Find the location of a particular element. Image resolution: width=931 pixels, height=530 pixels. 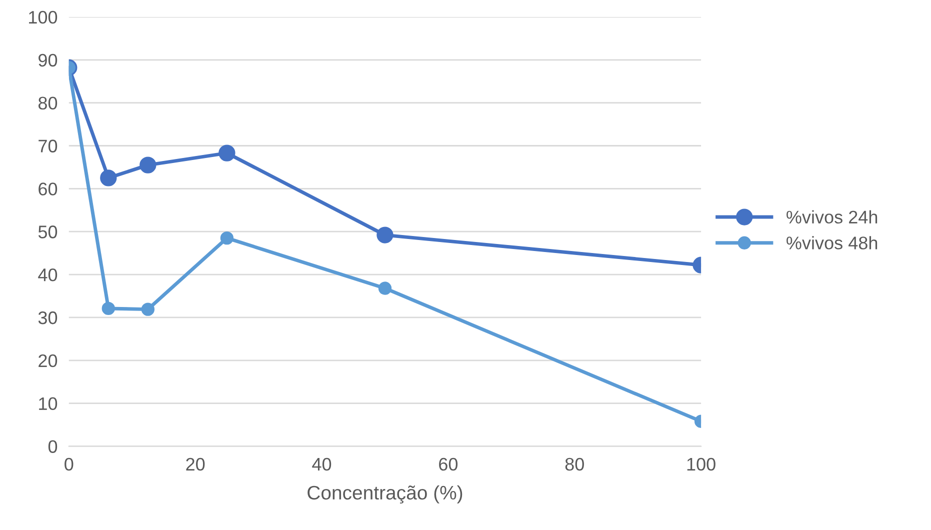

y-tick-label: 40 is located at coordinates (48, 275).